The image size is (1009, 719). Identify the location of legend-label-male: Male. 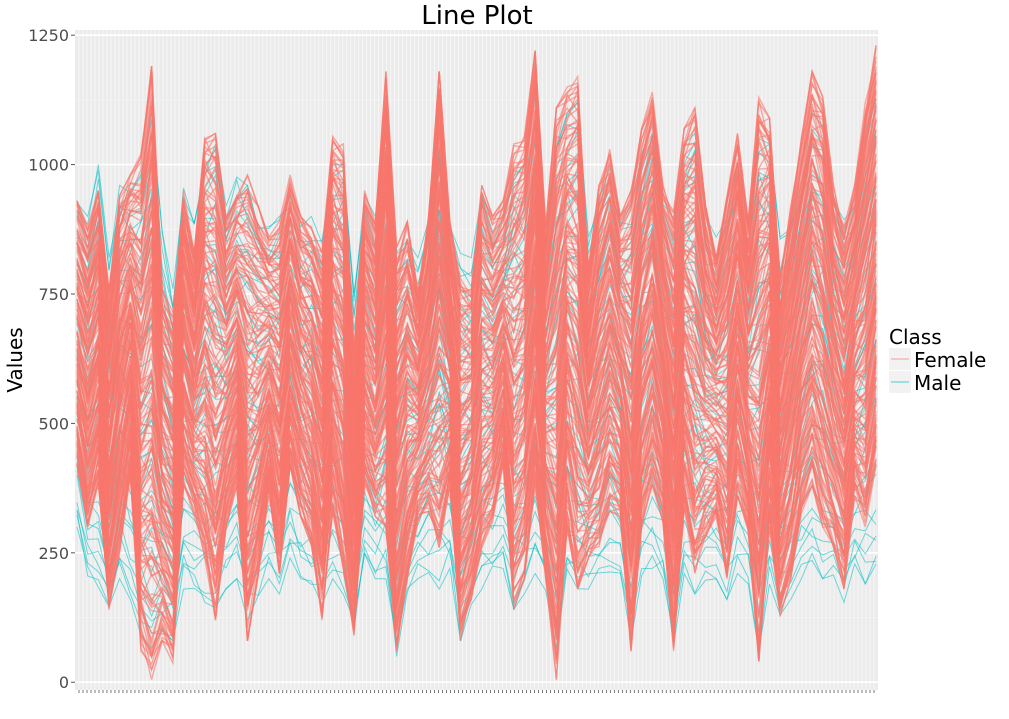
(937, 383).